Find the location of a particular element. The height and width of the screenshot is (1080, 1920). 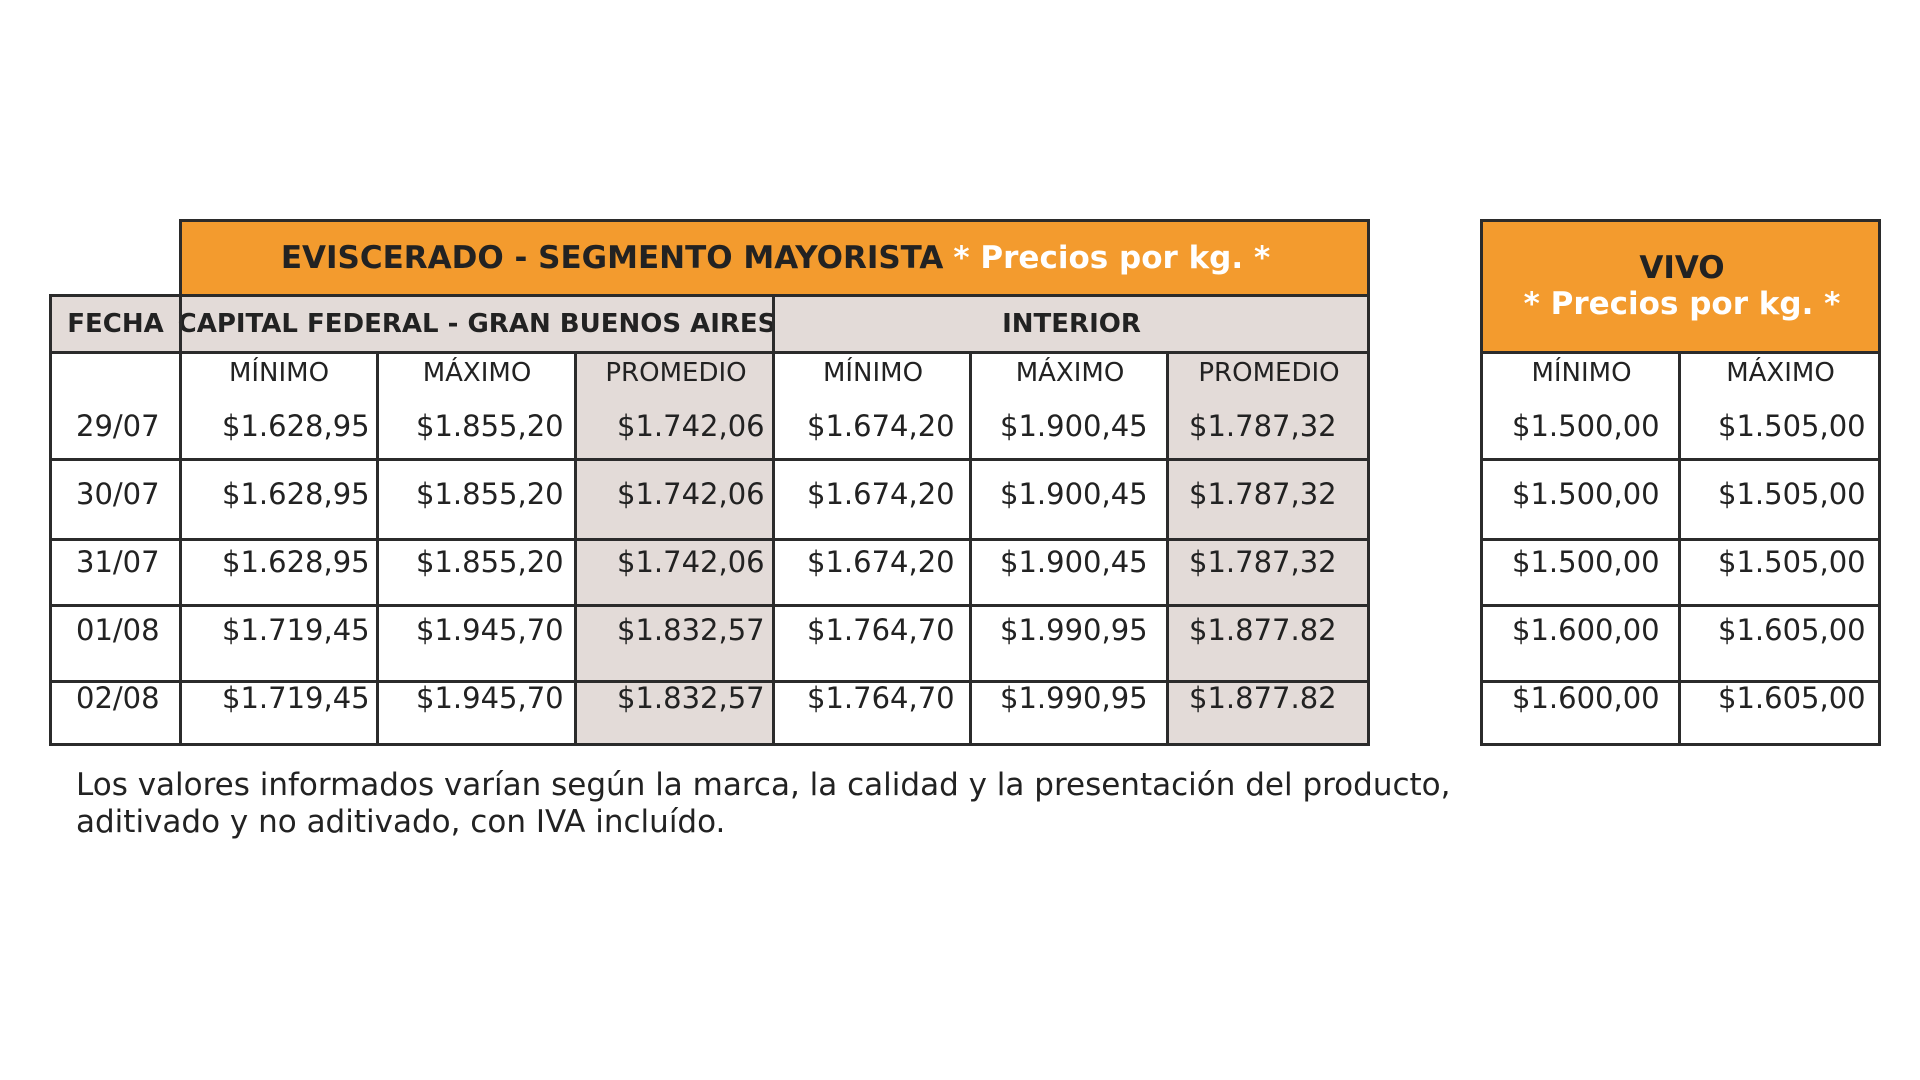

vivo-row-3-minimo: $1.500,00 is located at coordinates (1586, 562).